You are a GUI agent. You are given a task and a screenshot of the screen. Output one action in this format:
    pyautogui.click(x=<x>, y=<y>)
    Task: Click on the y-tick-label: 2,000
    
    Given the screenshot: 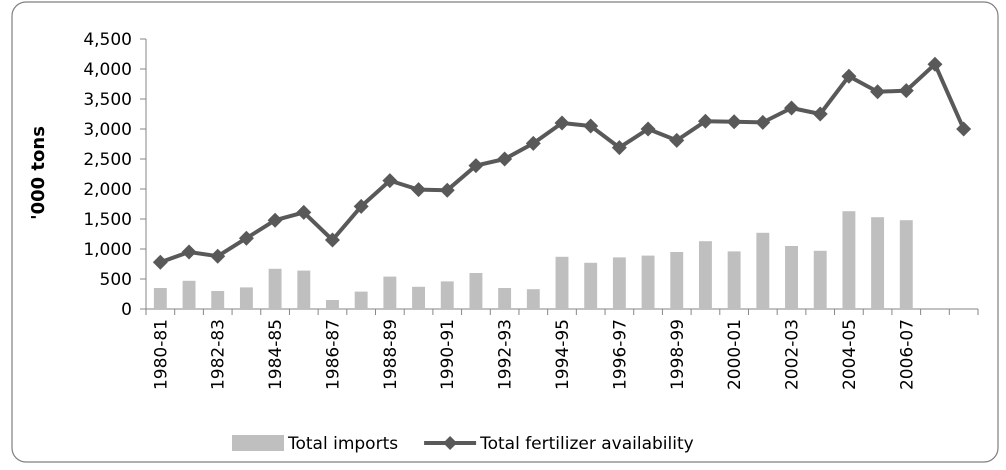 What is the action you would take?
    pyautogui.click(x=107, y=190)
    